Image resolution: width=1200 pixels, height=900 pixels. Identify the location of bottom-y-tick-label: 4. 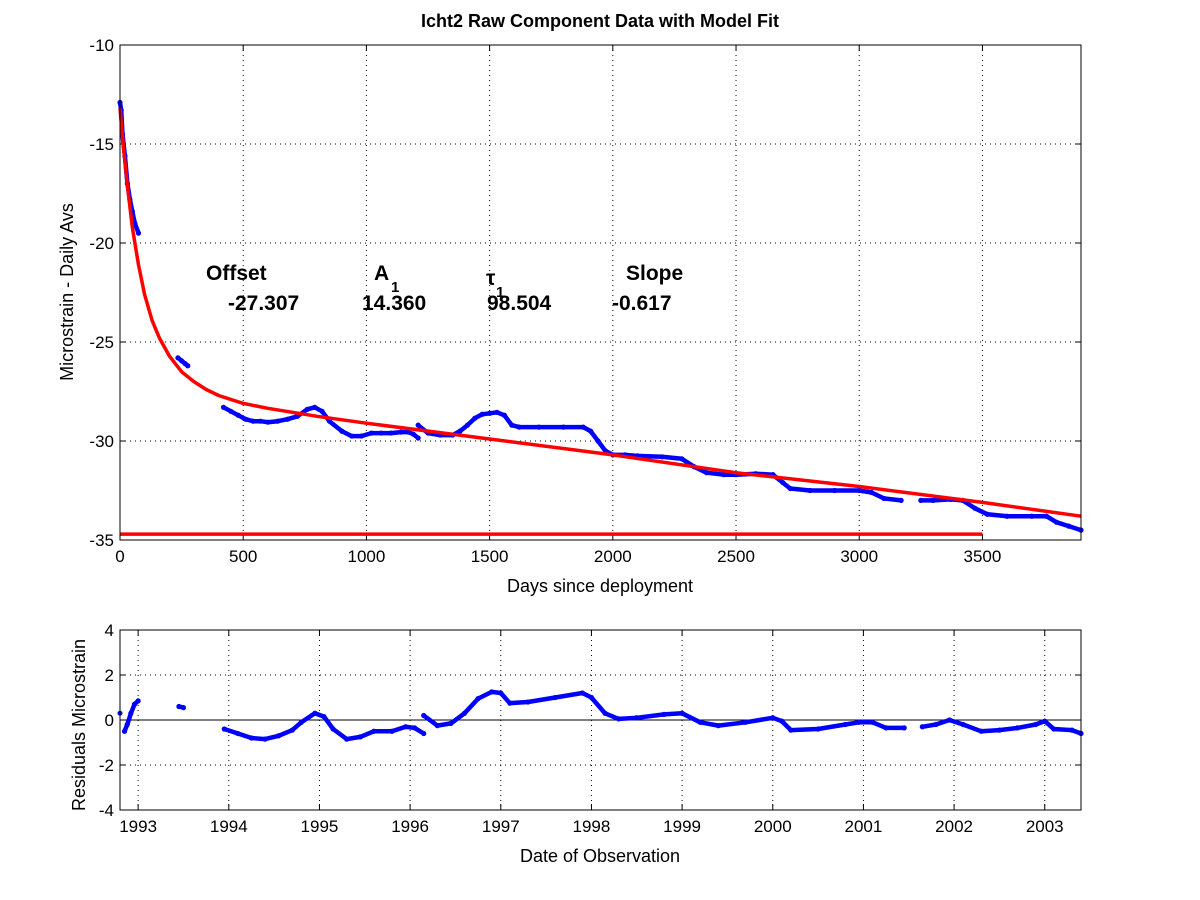
(109, 630).